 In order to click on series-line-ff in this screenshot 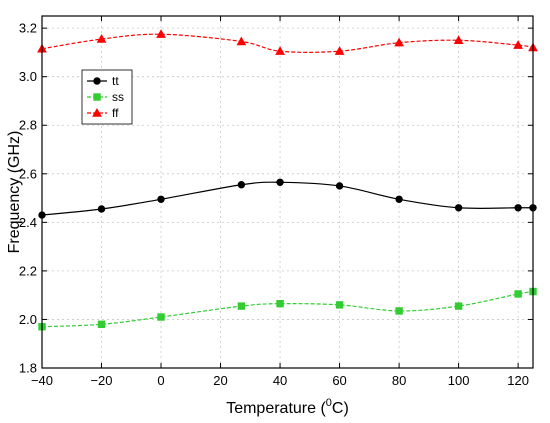, I will do `click(287, 43)`.